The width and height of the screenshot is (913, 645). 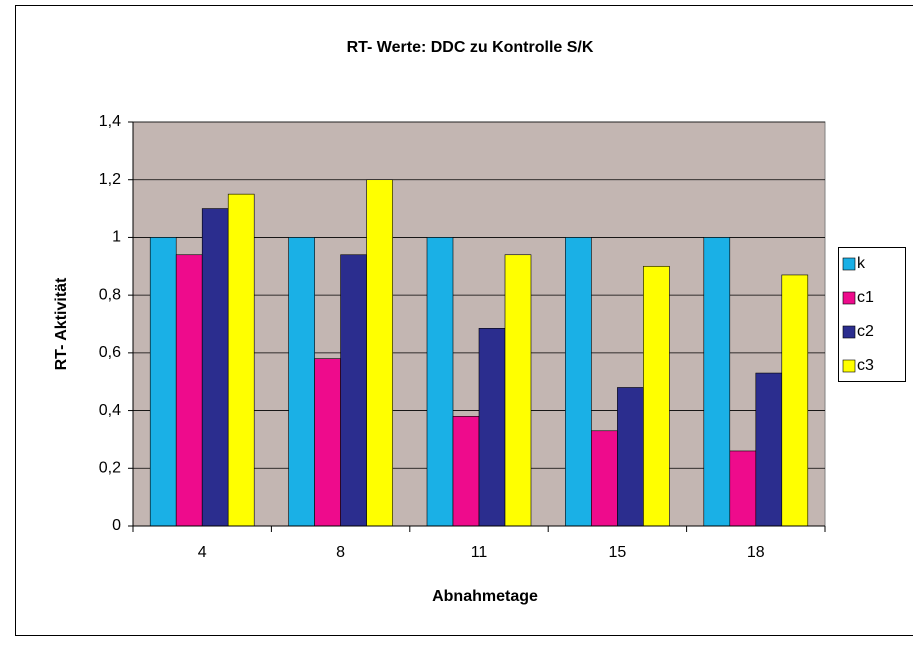 I want to click on x-tick-label: 4, so click(x=202, y=552).